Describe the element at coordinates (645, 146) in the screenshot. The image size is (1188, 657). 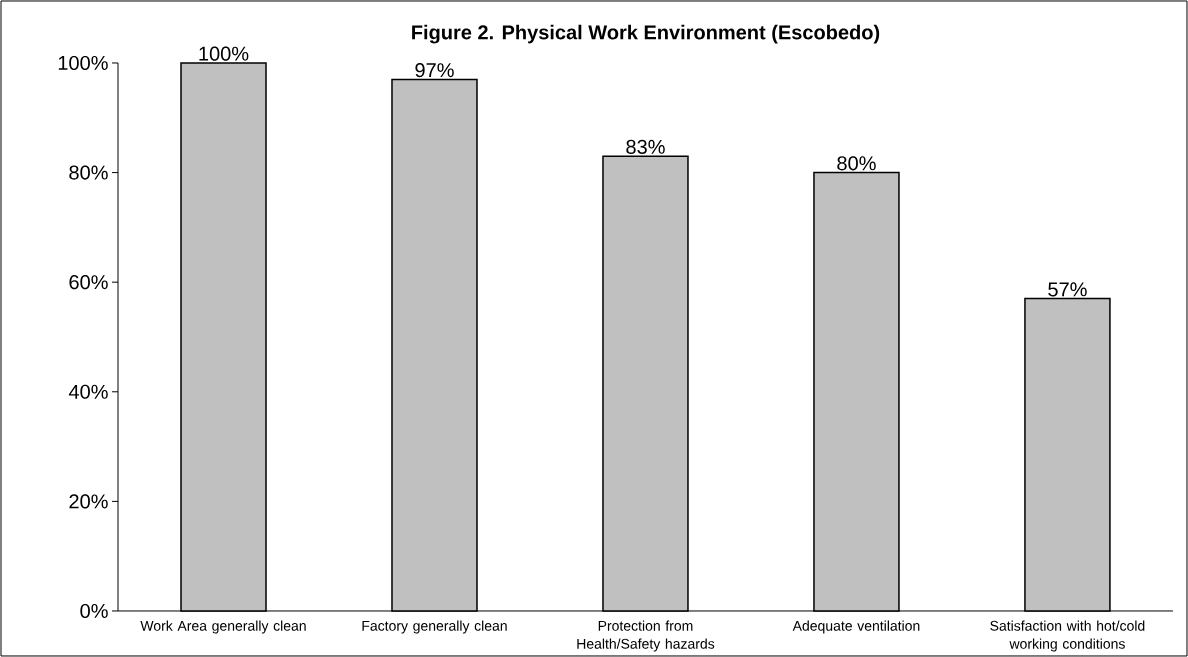
I see `data-label: 83%` at that location.